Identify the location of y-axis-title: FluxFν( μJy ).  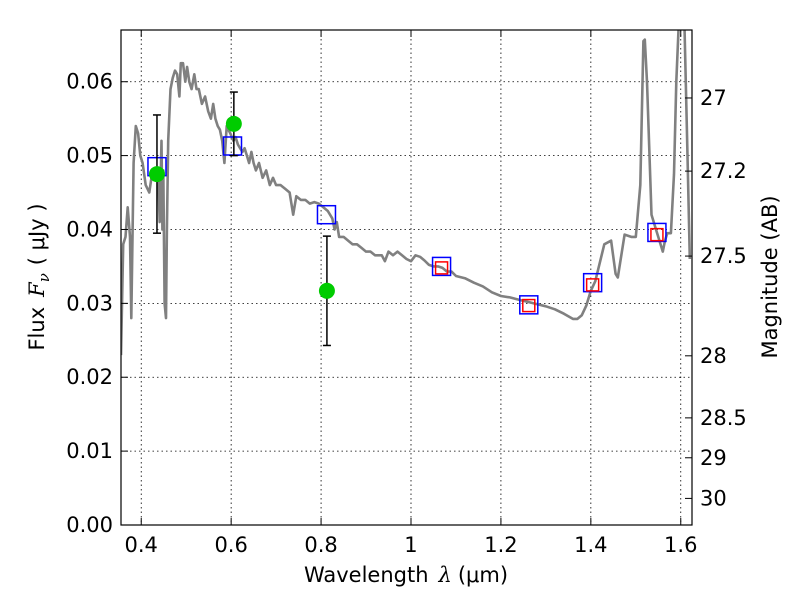
(39, 276).